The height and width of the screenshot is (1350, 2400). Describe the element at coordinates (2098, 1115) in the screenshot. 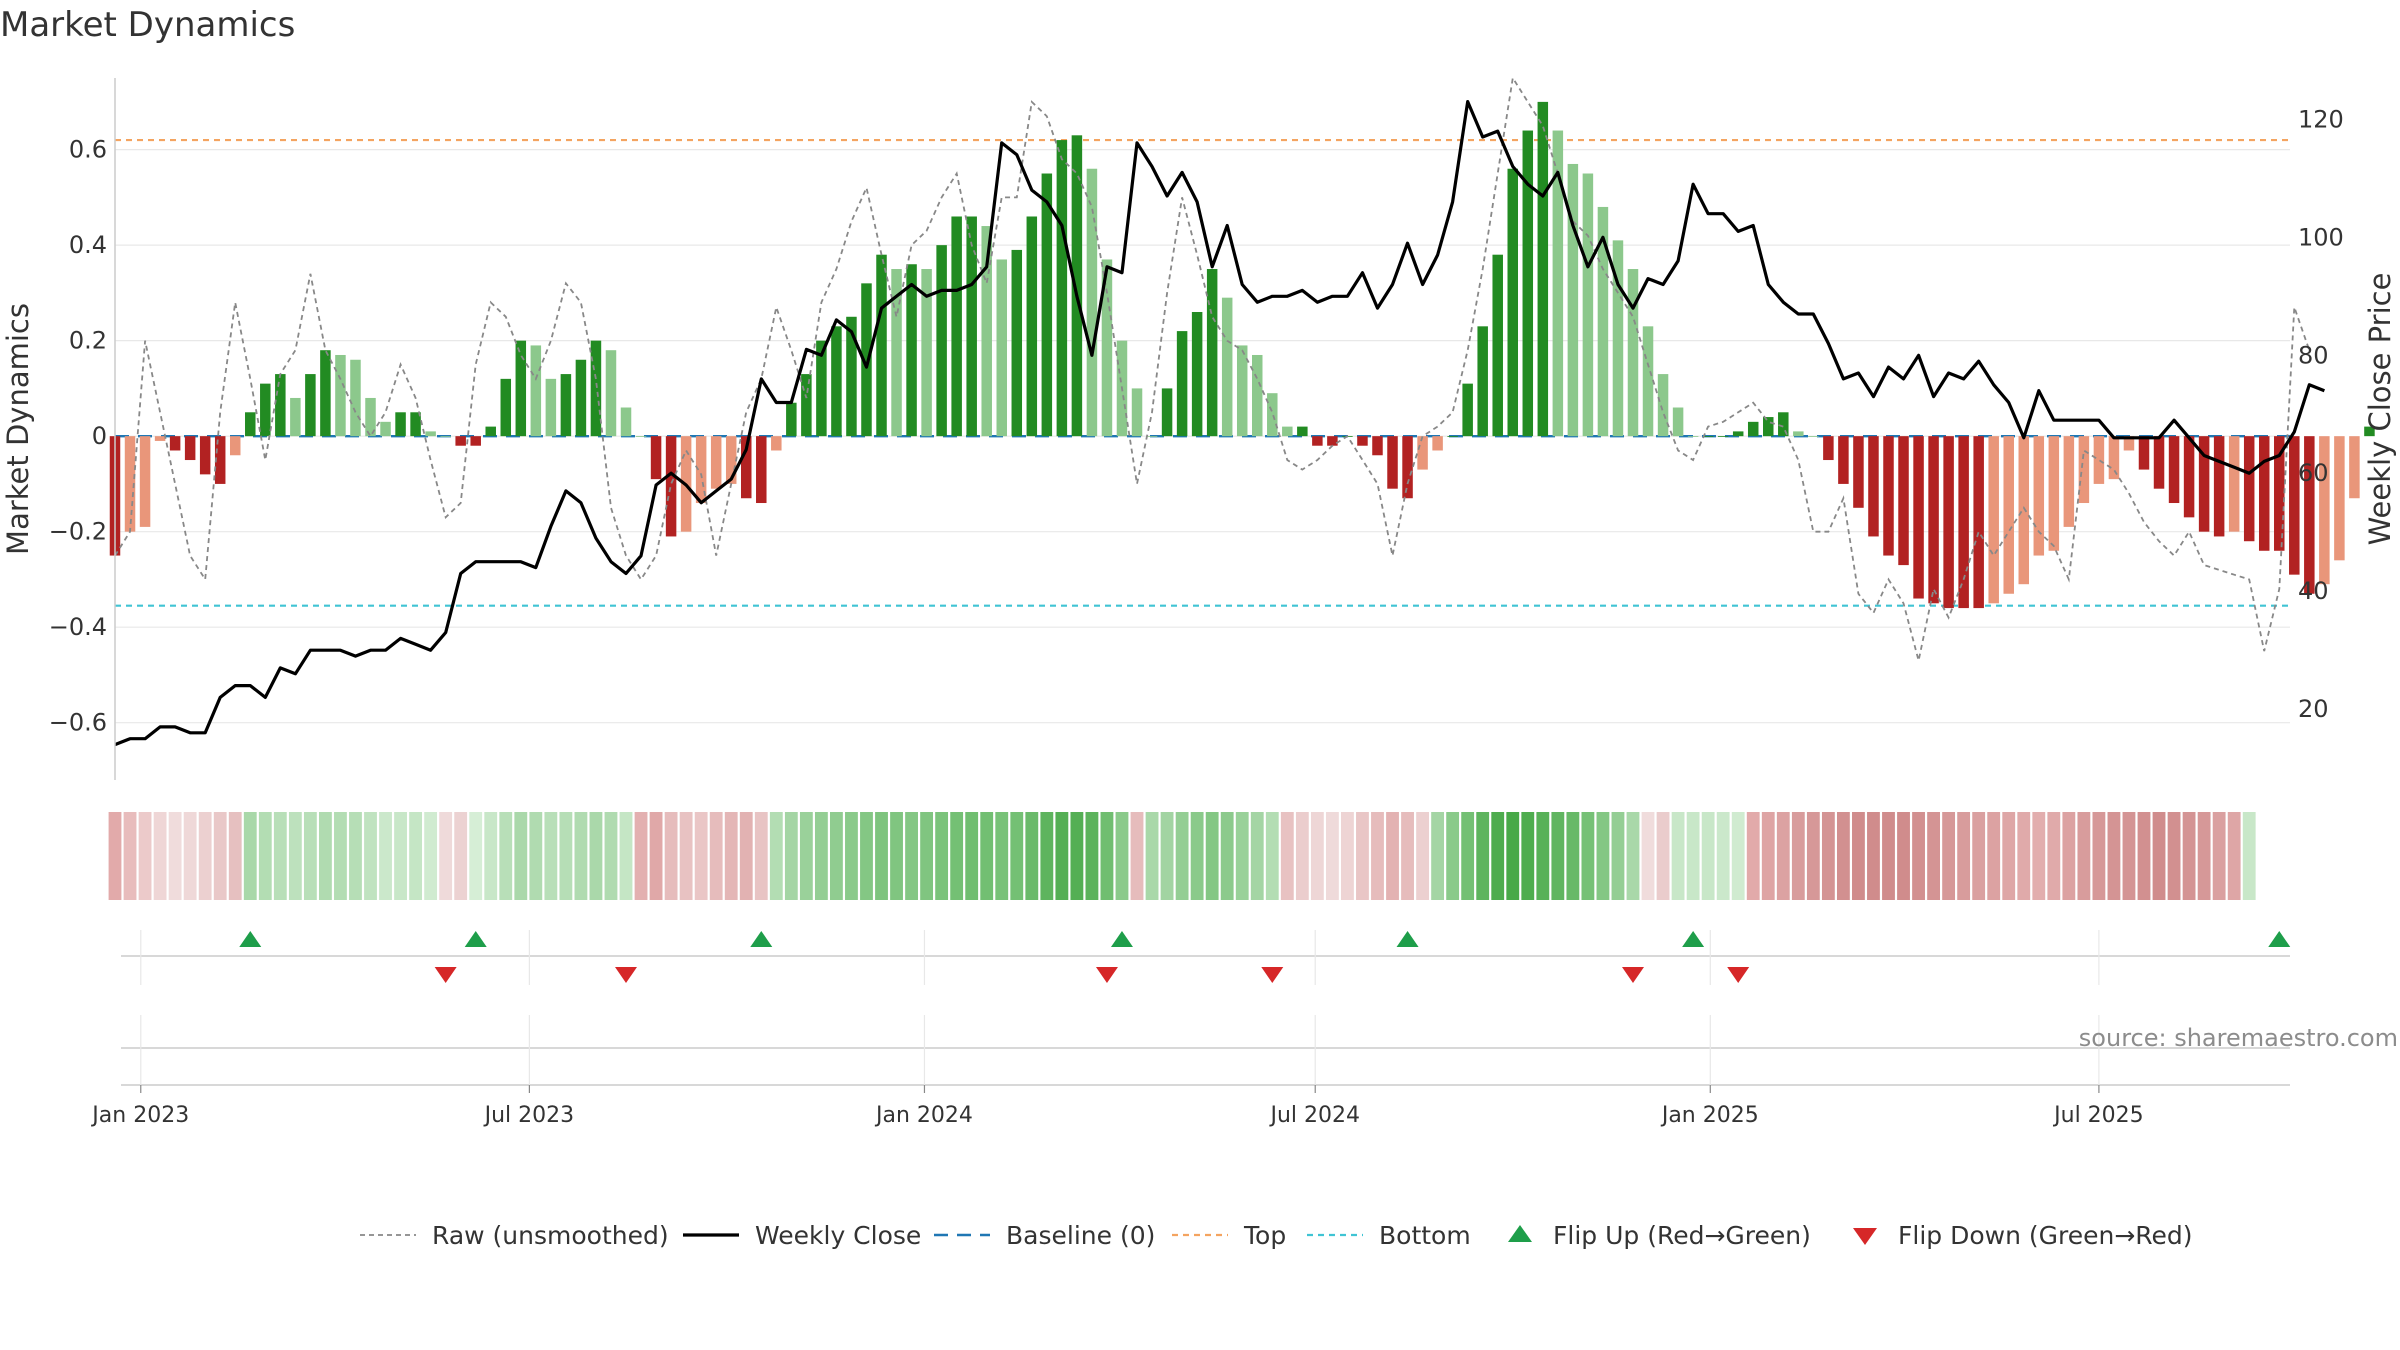

I see `x-tick-label: Jul 2025` at that location.